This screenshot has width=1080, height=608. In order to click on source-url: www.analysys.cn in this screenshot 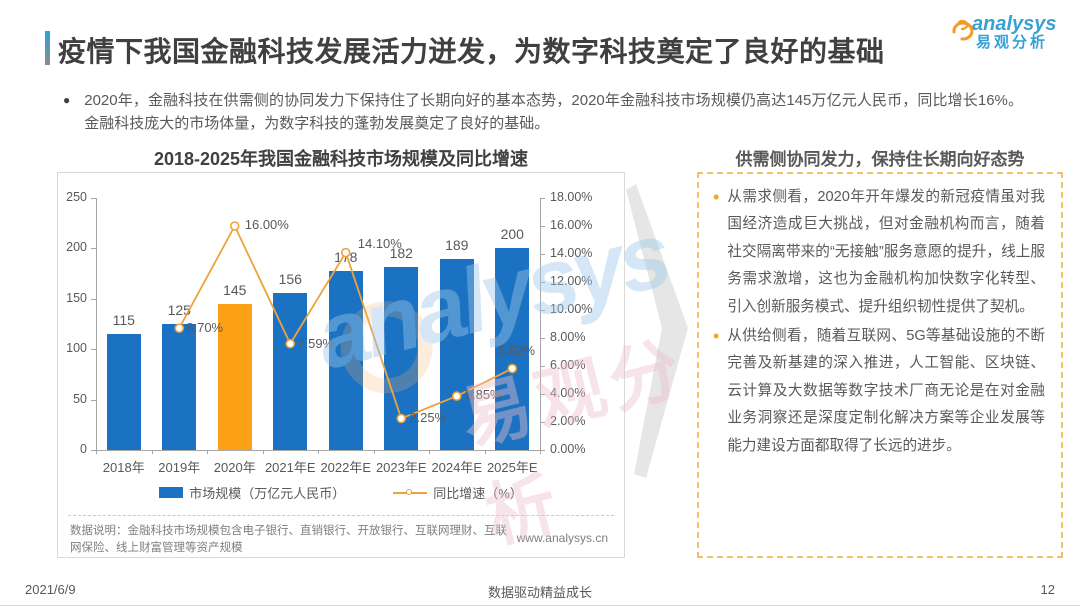, I will do `click(562, 538)`.